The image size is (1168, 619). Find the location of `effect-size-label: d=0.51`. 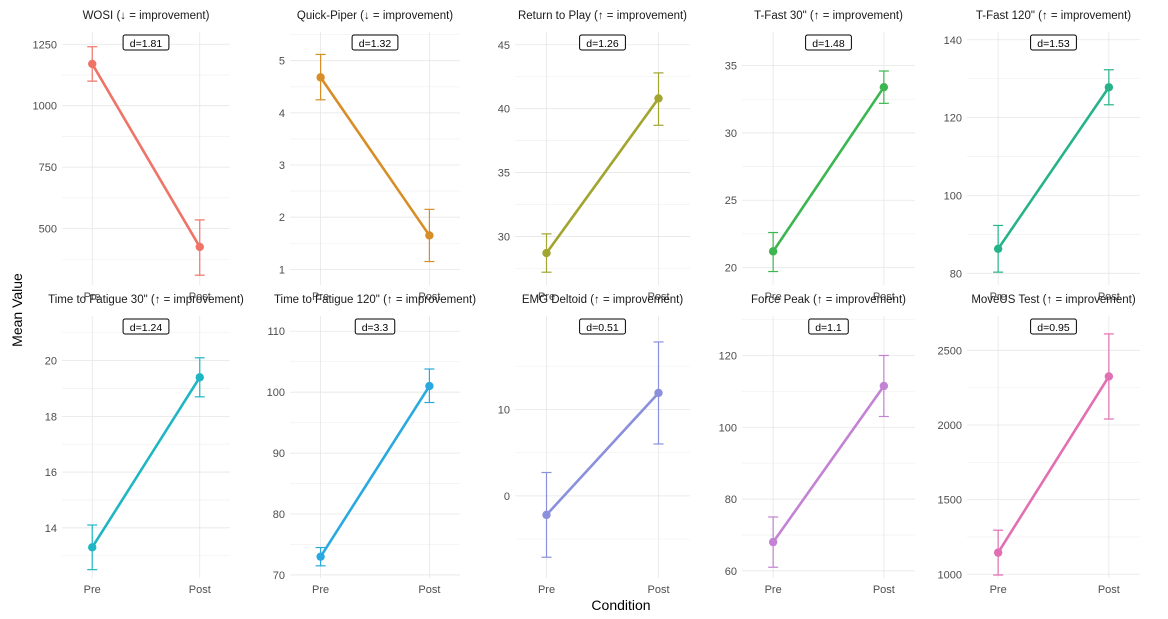

effect-size-label: d=0.51 is located at coordinates (602, 328).